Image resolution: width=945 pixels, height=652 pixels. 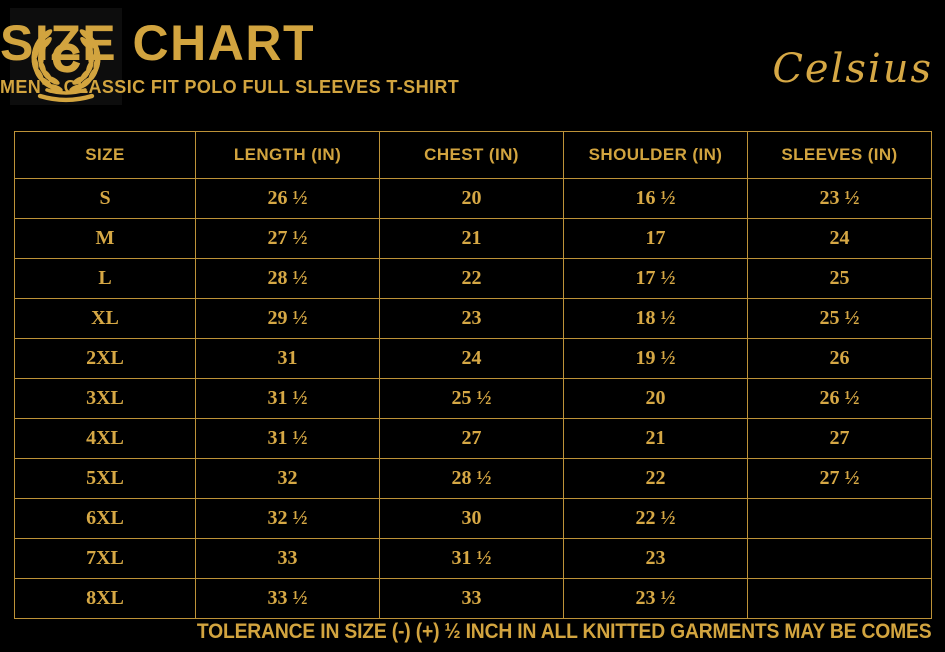 What do you see at coordinates (839, 318) in the screenshot?
I see `cell-sleeves: 25 ½` at bounding box center [839, 318].